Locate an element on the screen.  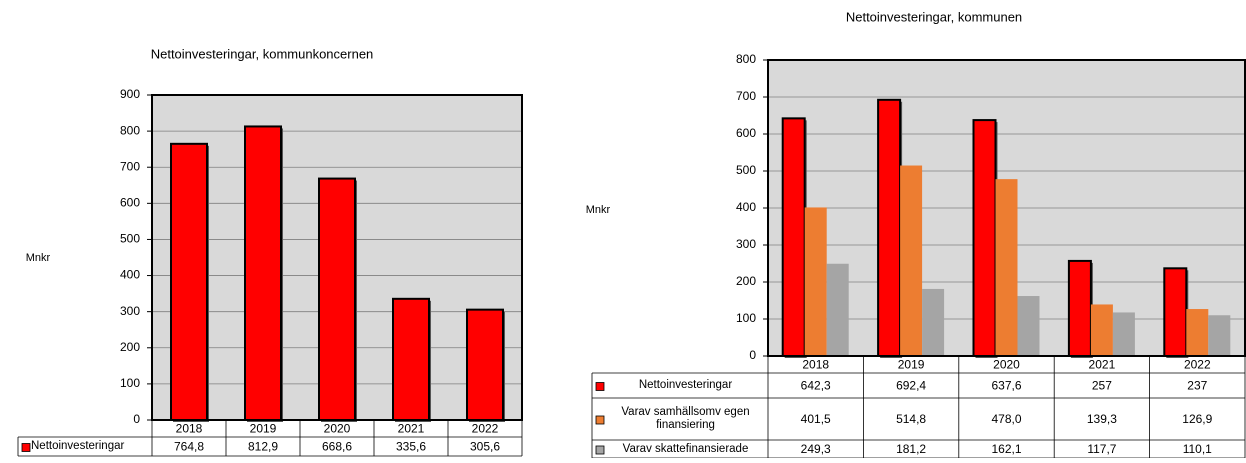
data-label: 478,0 is located at coordinates (1006, 419).